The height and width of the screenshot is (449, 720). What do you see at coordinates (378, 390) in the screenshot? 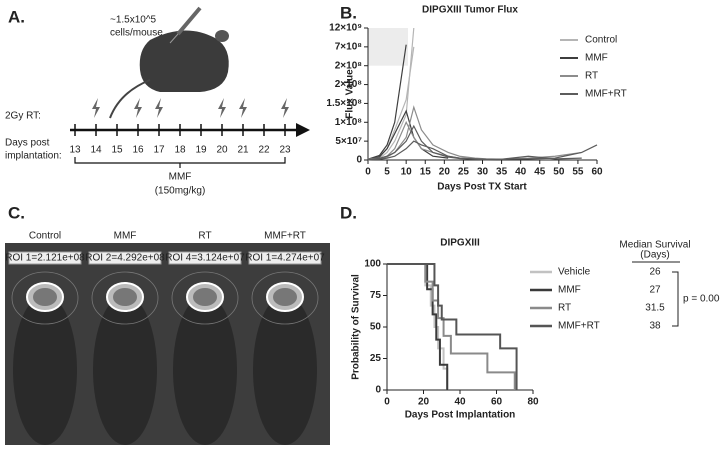
I see `y-tick-label: 0` at bounding box center [378, 390].